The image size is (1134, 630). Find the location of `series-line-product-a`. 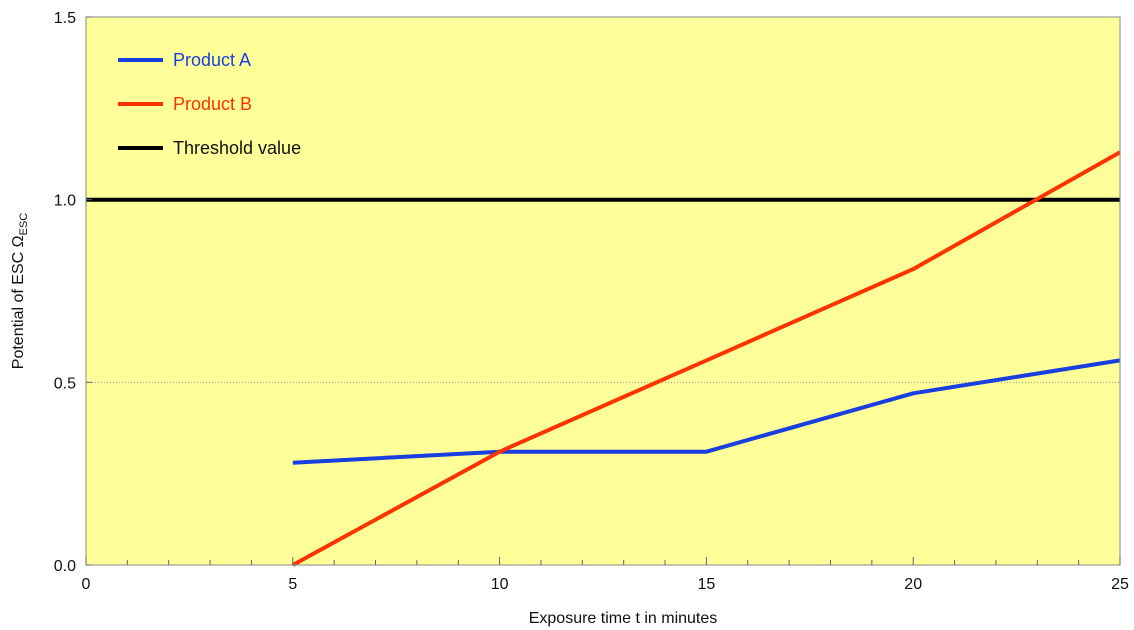

series-line-product-a is located at coordinates (706, 411).